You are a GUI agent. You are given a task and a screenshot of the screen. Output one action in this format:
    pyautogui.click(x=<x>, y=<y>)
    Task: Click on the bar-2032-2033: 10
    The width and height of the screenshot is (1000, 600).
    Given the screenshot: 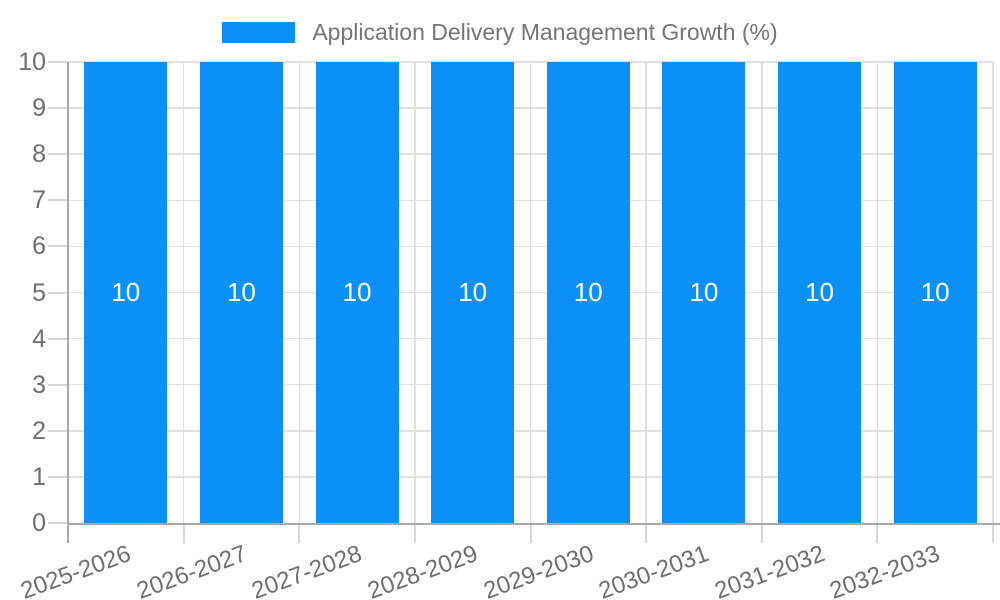 What is the action you would take?
    pyautogui.click(x=935, y=292)
    